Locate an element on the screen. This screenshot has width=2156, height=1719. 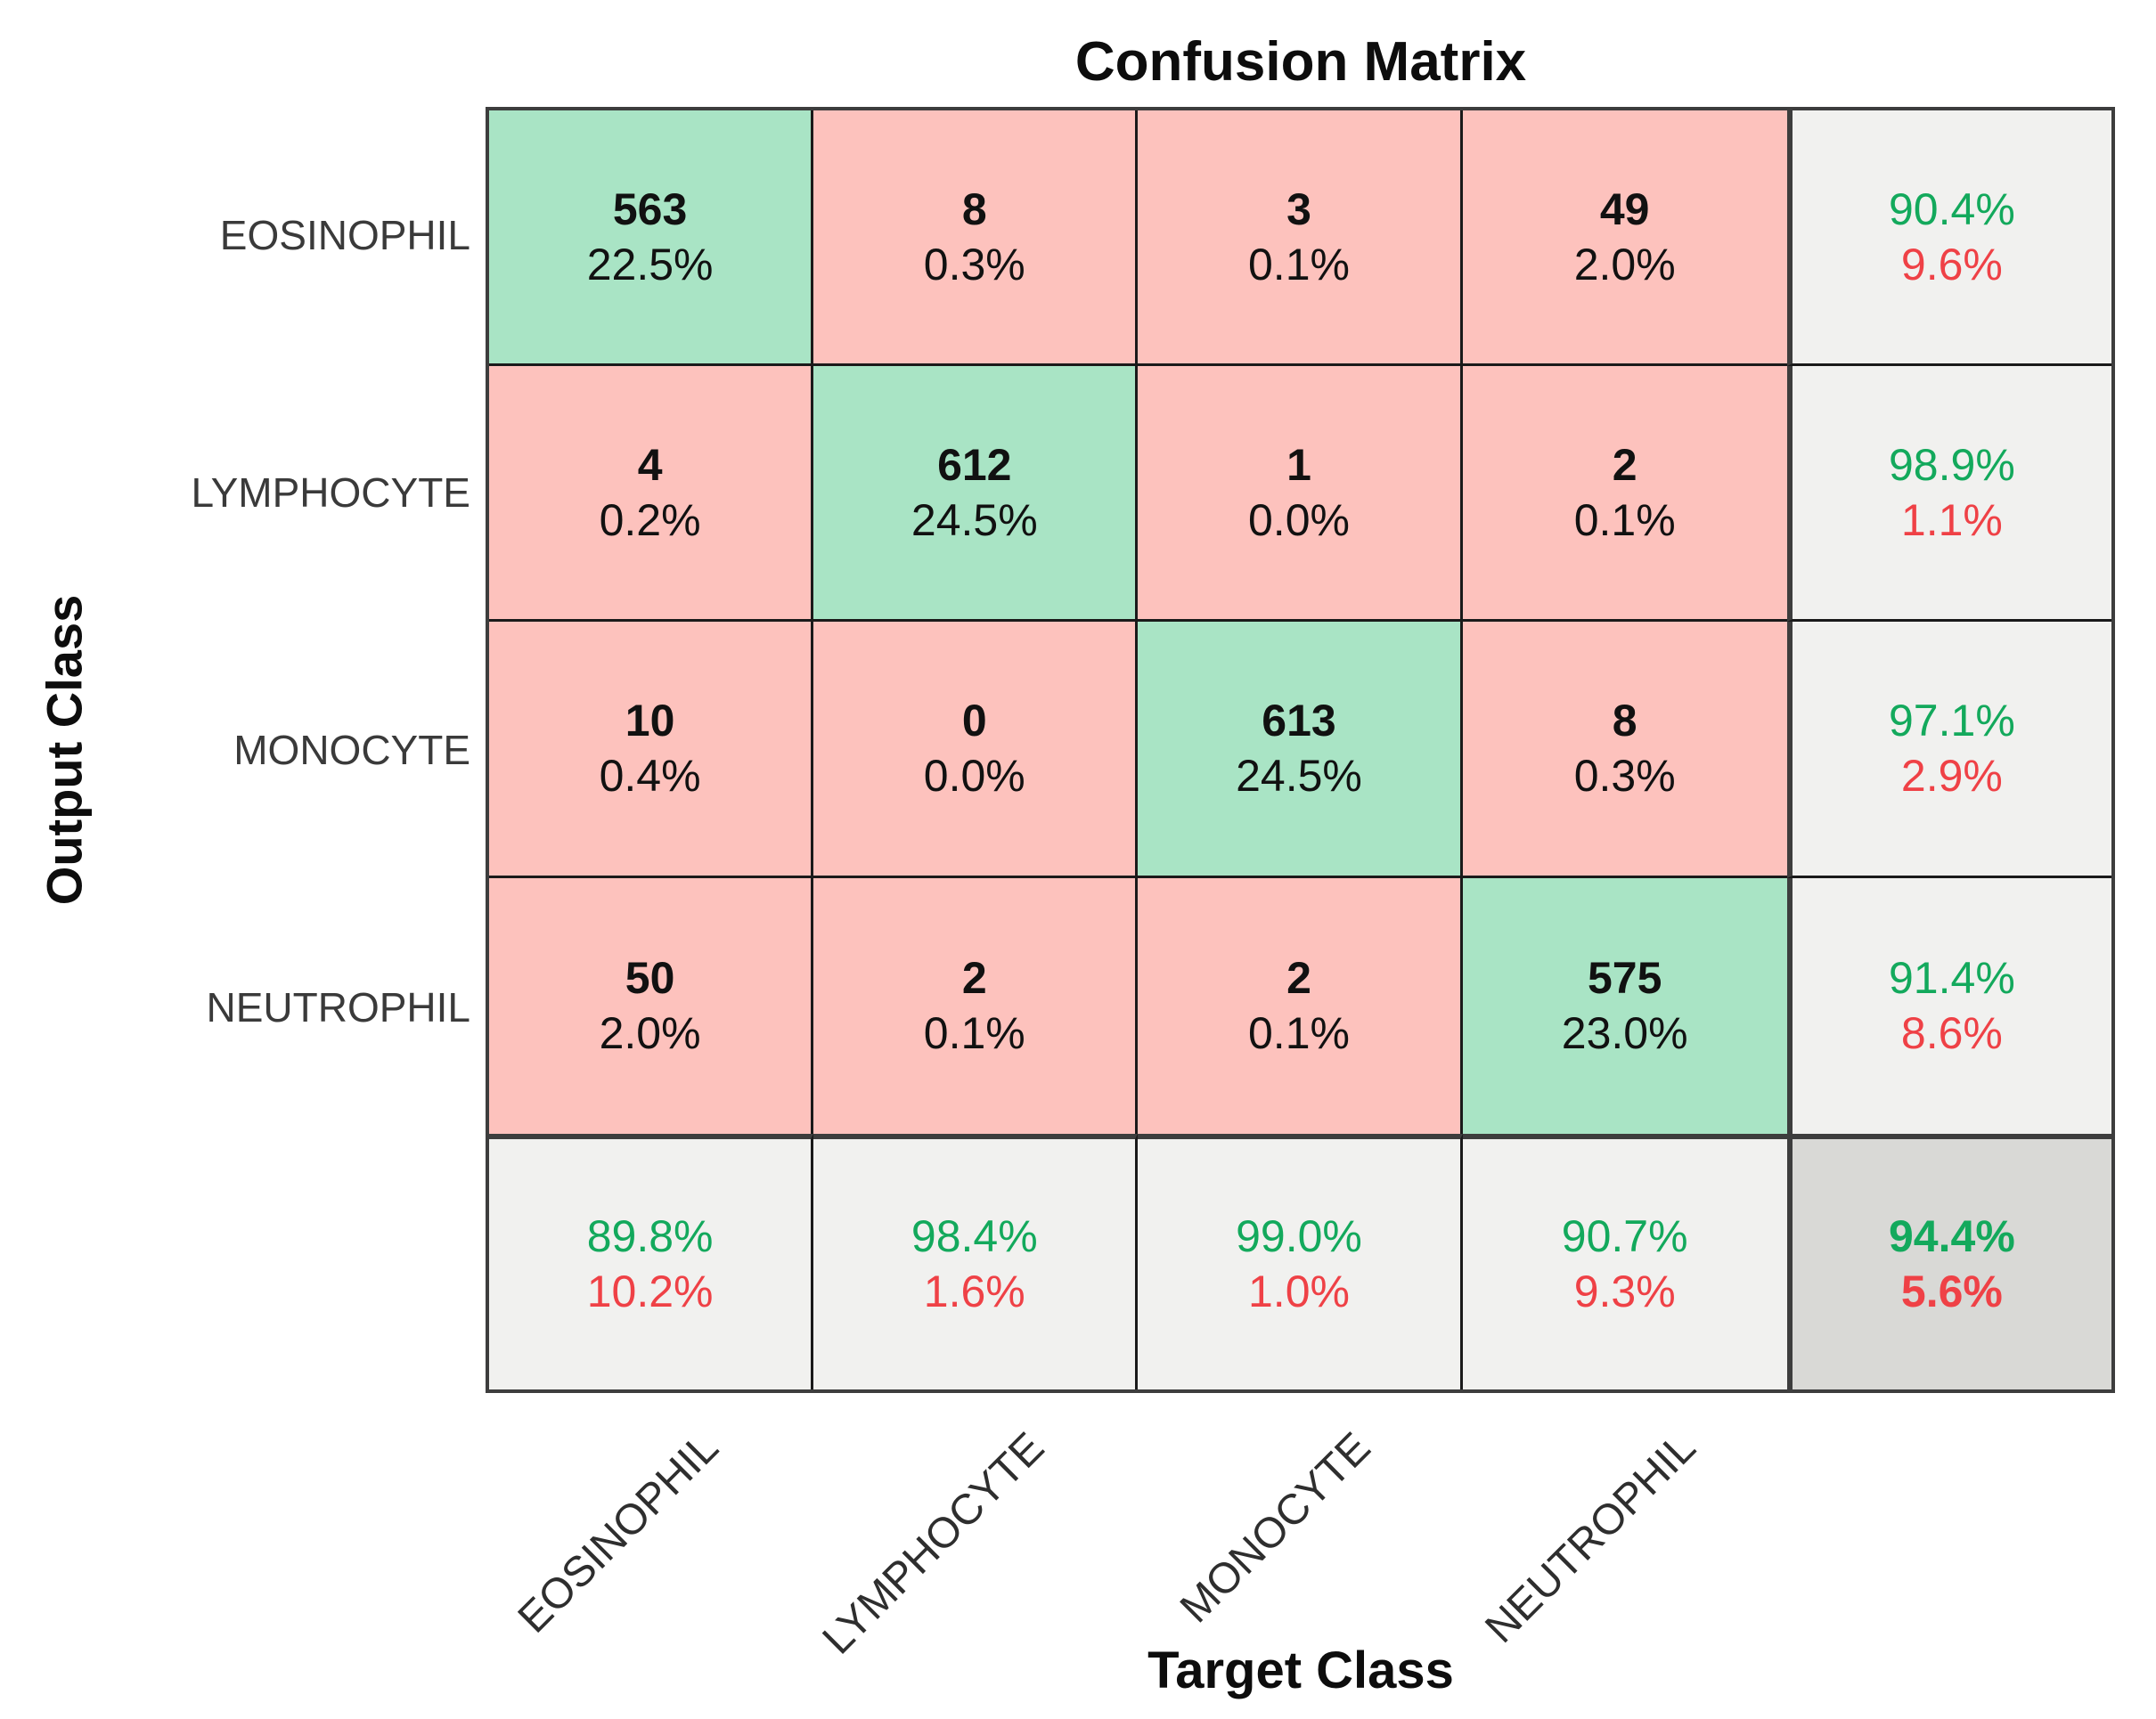
matrix-cell-r2c1: 0 0.0% is located at coordinates (976, 750).